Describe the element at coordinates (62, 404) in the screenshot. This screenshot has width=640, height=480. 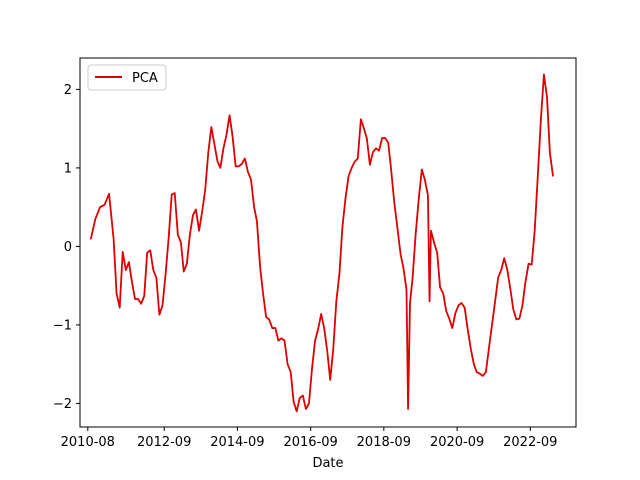
I see `y-tick-label: −2` at that location.